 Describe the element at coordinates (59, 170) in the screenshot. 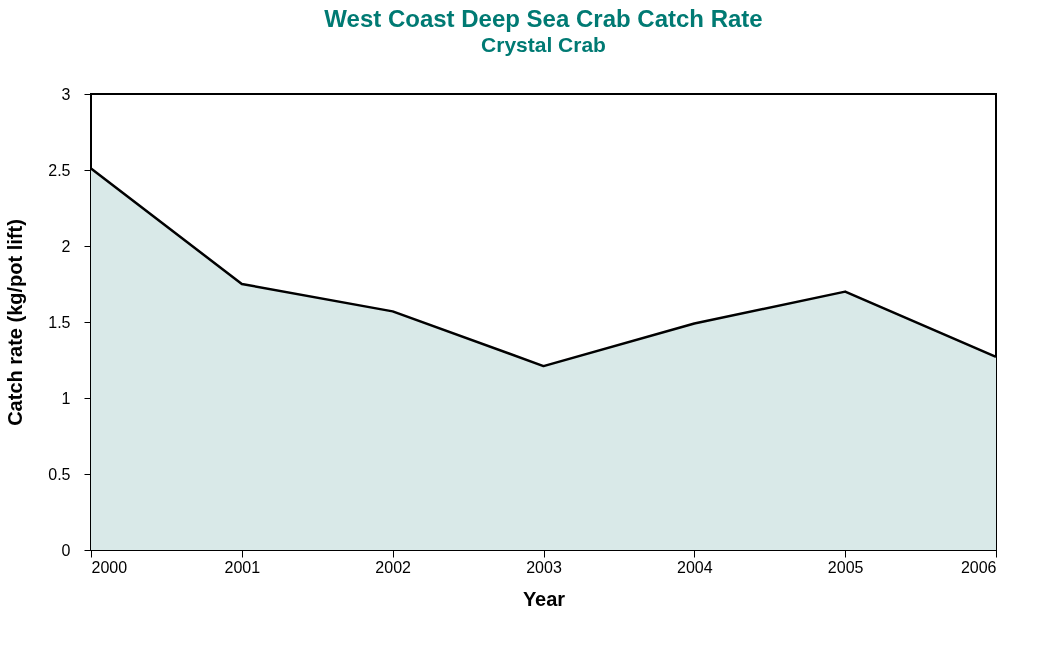

I see `y-tick-label: 2.5` at that location.